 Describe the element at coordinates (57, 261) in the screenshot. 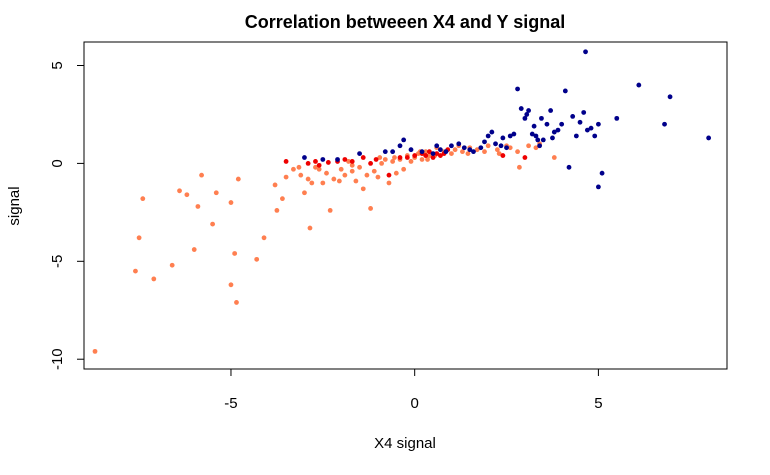

I see `y-tick-label: -5` at that location.